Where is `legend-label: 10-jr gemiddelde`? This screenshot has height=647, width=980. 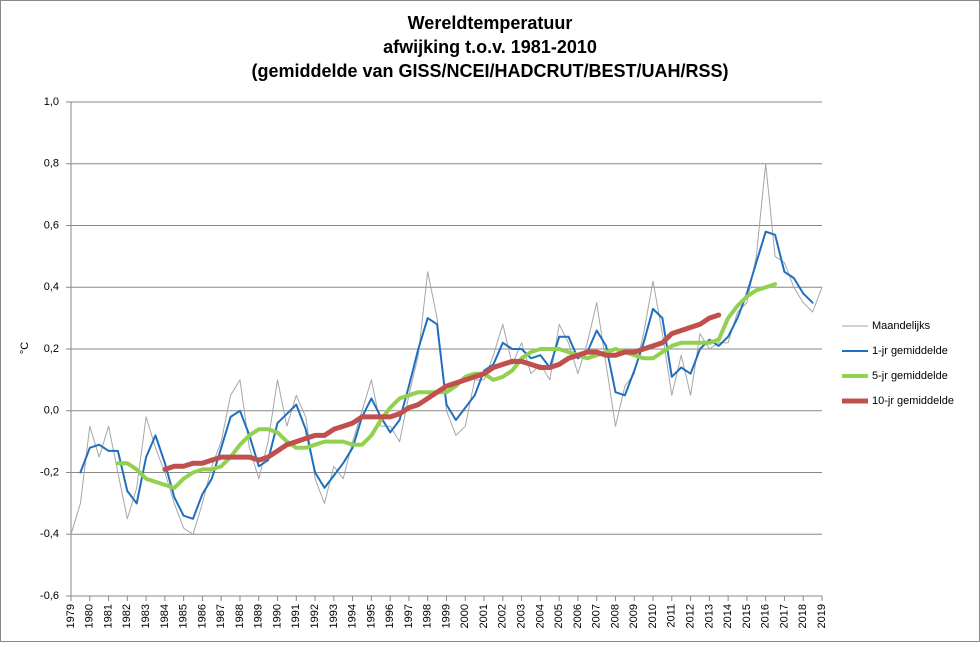
legend-label: 10-jr gemiddelde is located at coordinates (913, 401).